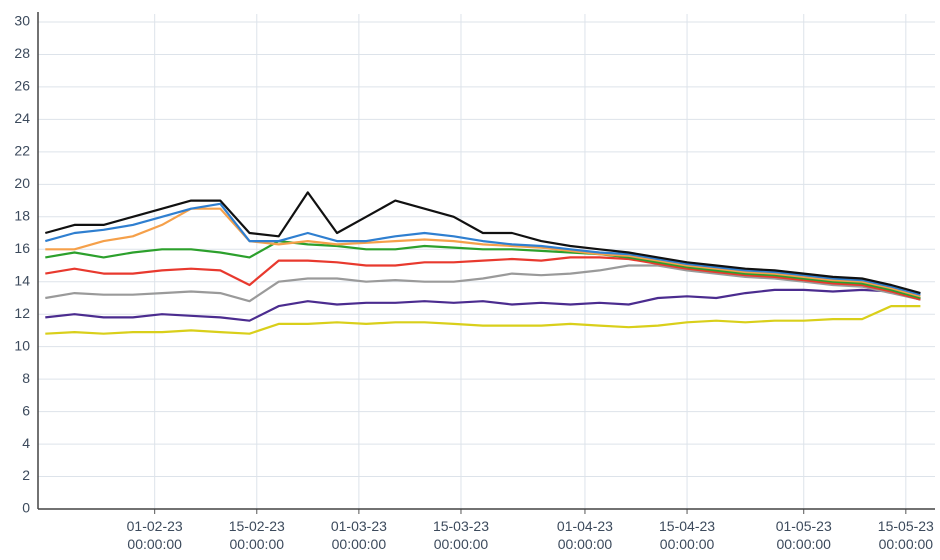 Image resolution: width=940 pixels, height=560 pixels. What do you see at coordinates (26, 508) in the screenshot?
I see `y-tick-label: 0` at bounding box center [26, 508].